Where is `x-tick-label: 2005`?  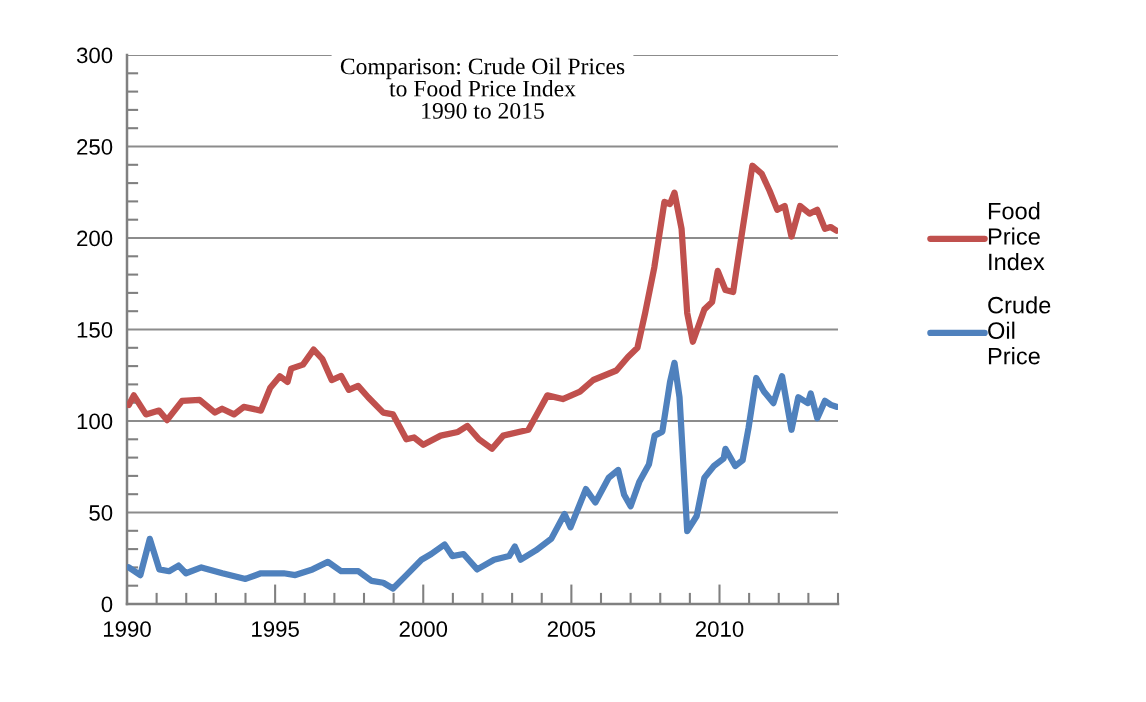
x-tick-label: 2005 is located at coordinates (571, 629).